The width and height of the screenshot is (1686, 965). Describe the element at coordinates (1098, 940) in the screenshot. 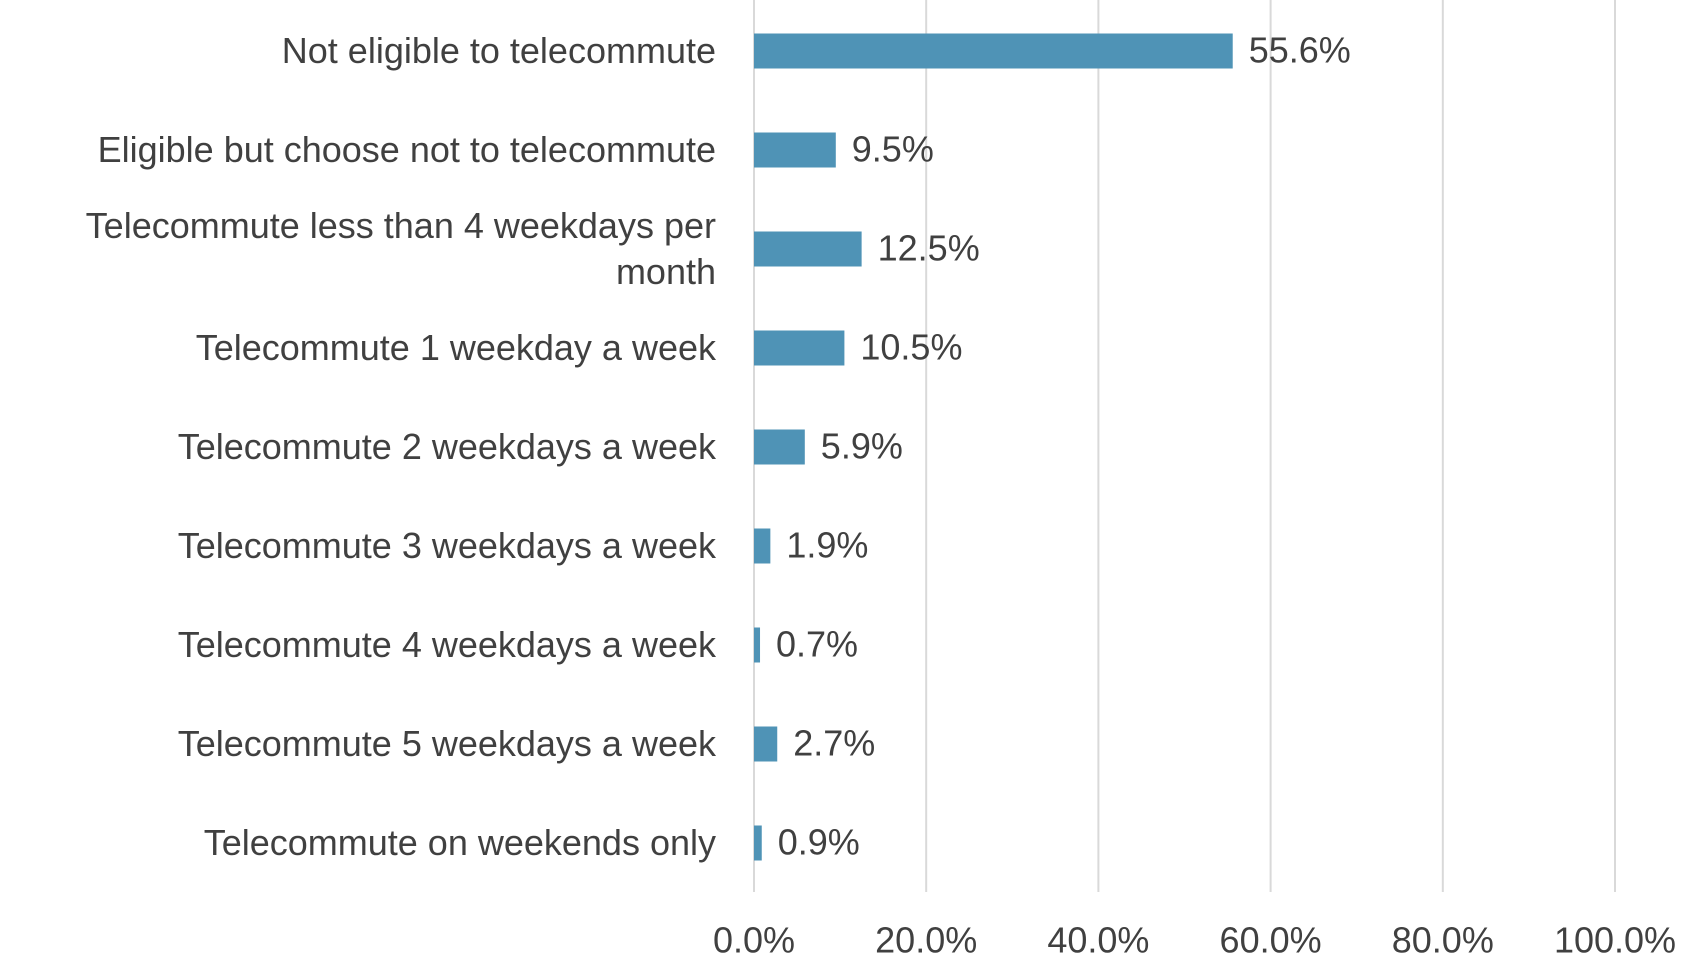

I see `x-tick-label: 40.0%` at that location.